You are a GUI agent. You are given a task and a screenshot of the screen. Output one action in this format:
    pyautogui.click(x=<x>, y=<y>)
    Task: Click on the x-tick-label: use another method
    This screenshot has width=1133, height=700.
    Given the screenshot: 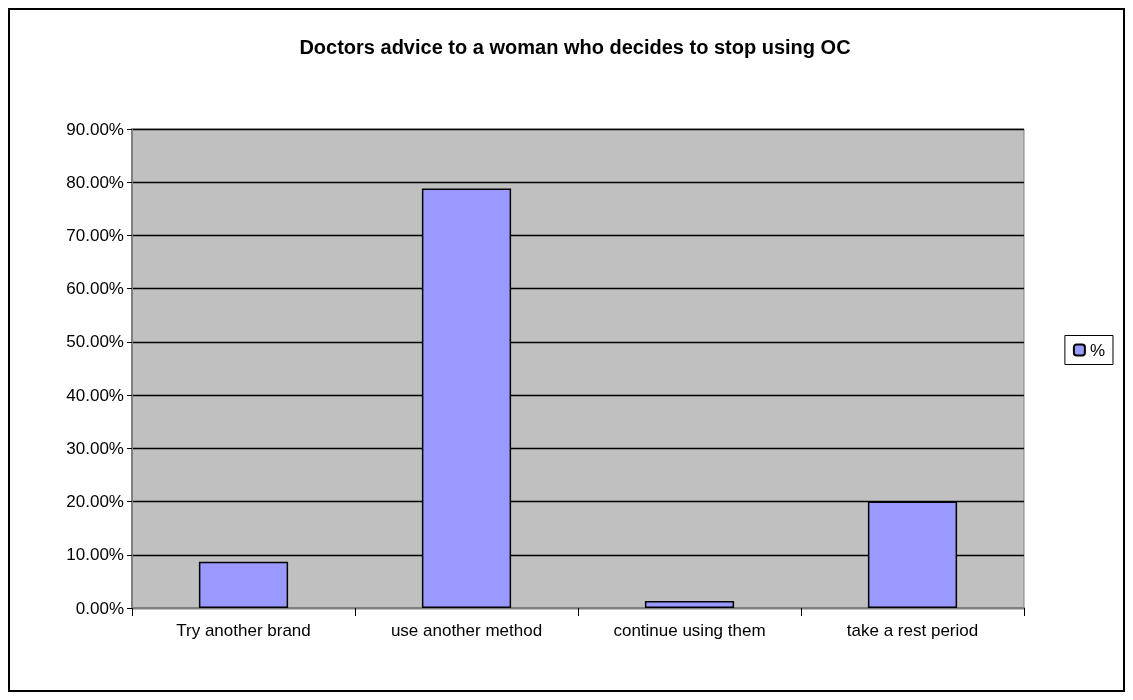 What is the action you would take?
    pyautogui.click(x=466, y=630)
    